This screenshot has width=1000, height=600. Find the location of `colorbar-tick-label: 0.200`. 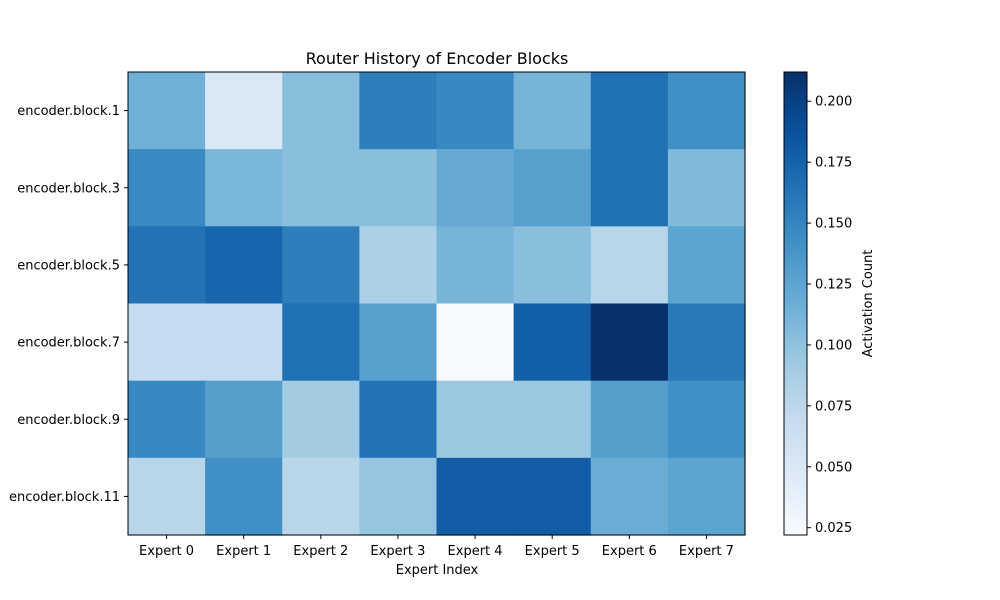

colorbar-tick-label: 0.200 is located at coordinates (833, 102).